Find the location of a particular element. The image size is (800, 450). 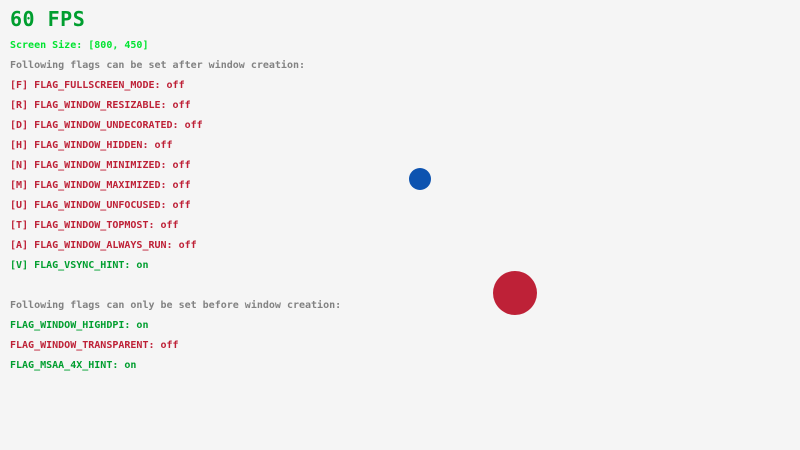

flag-row-window-hidden: [H] FLAG_WINDOW_HIDDEN: off is located at coordinates (91, 145).